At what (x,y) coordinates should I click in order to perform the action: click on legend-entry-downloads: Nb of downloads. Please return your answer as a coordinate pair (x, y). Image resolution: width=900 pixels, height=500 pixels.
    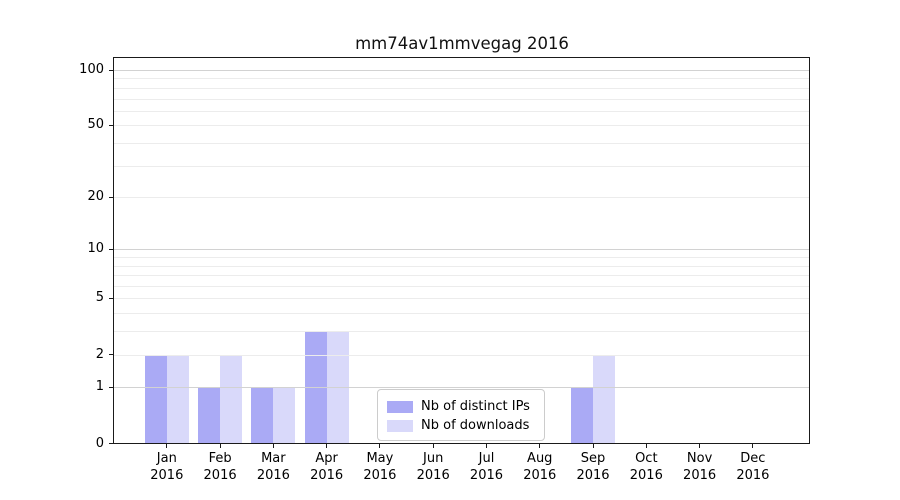
    Looking at the image, I should click on (461, 425).